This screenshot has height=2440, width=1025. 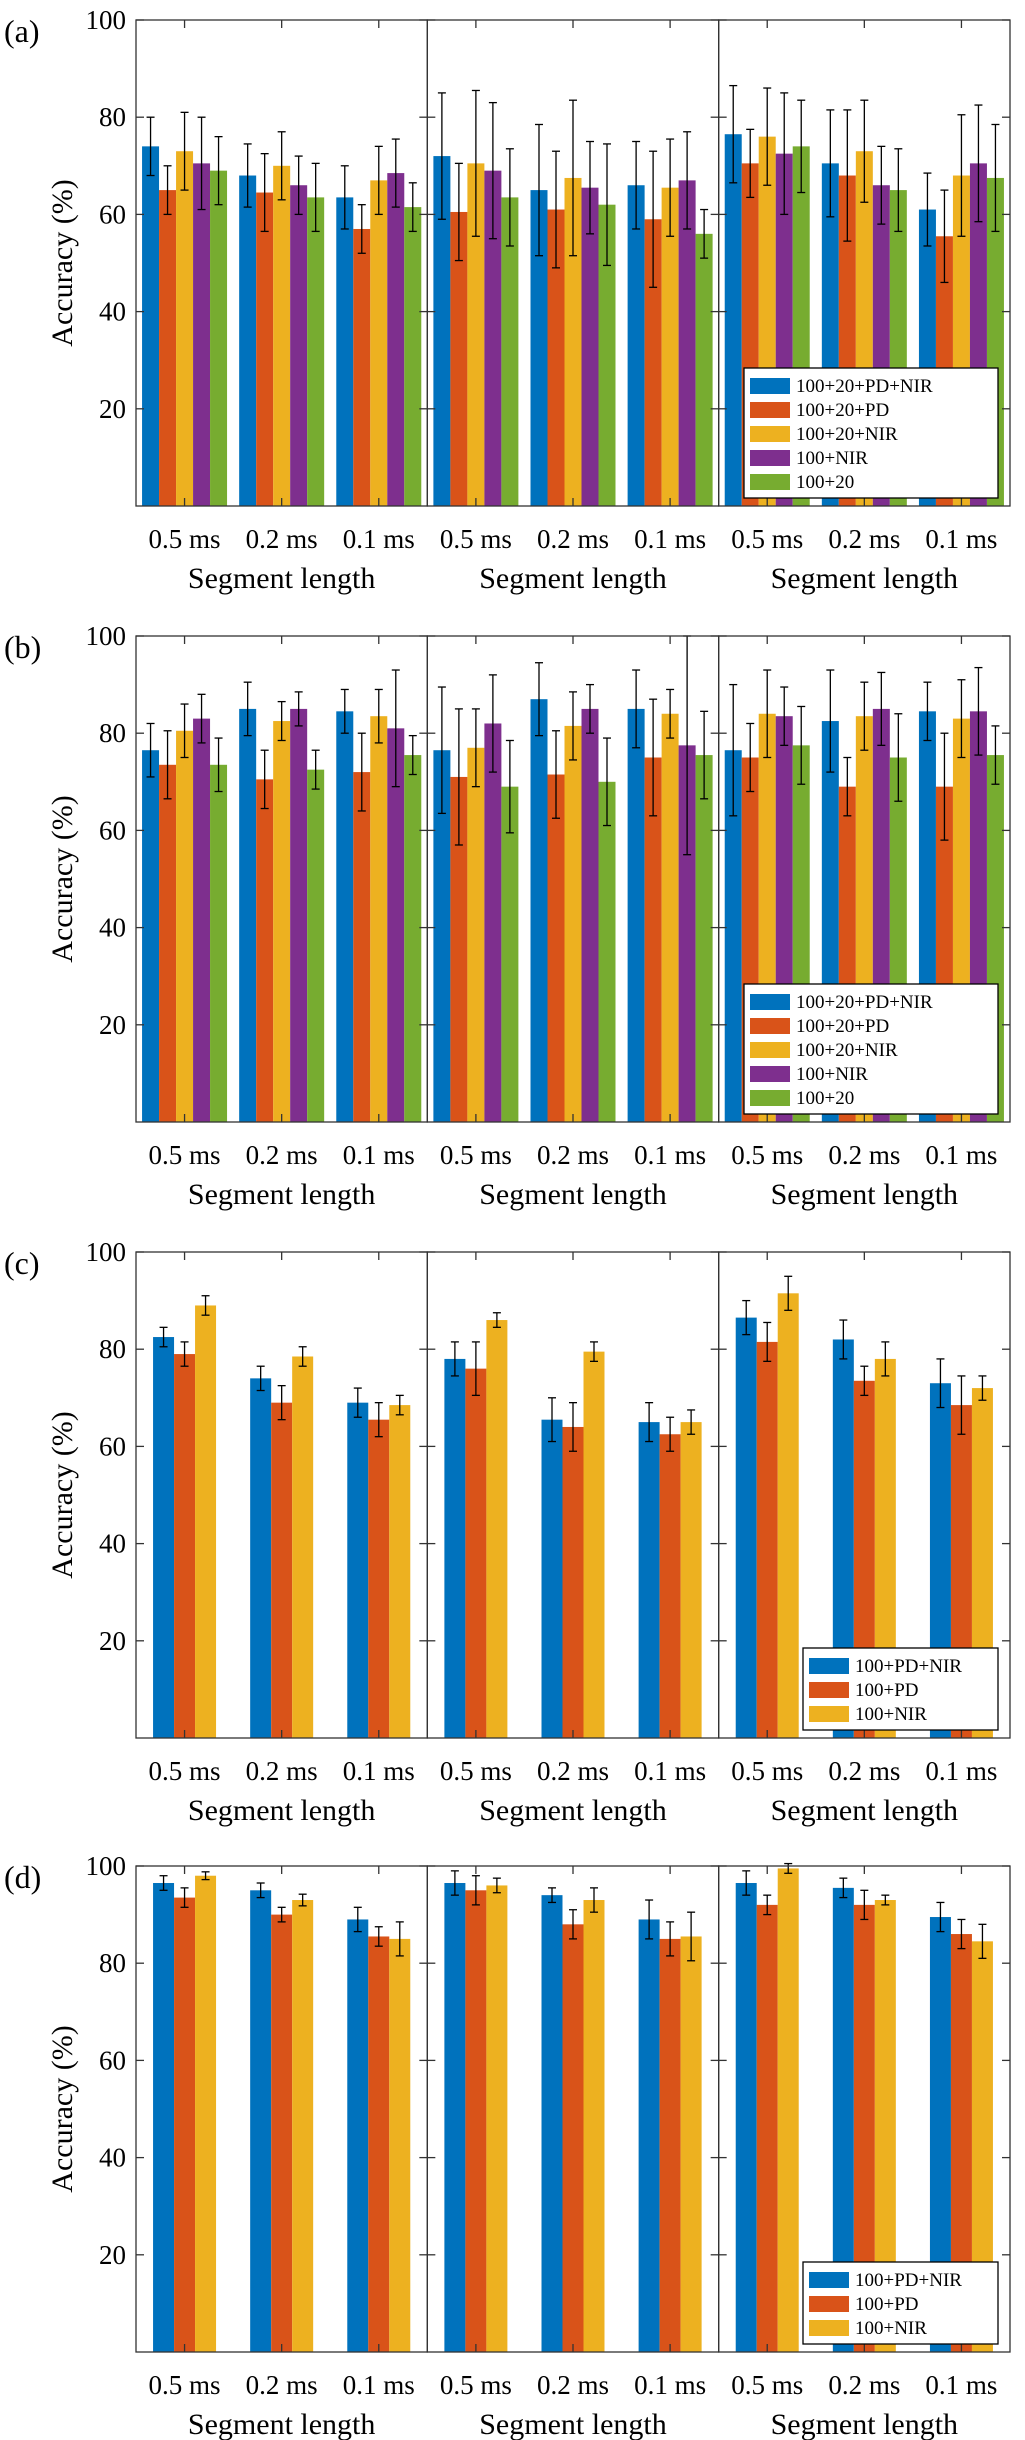 I want to click on y-tick-label: 40, so click(x=112, y=312).